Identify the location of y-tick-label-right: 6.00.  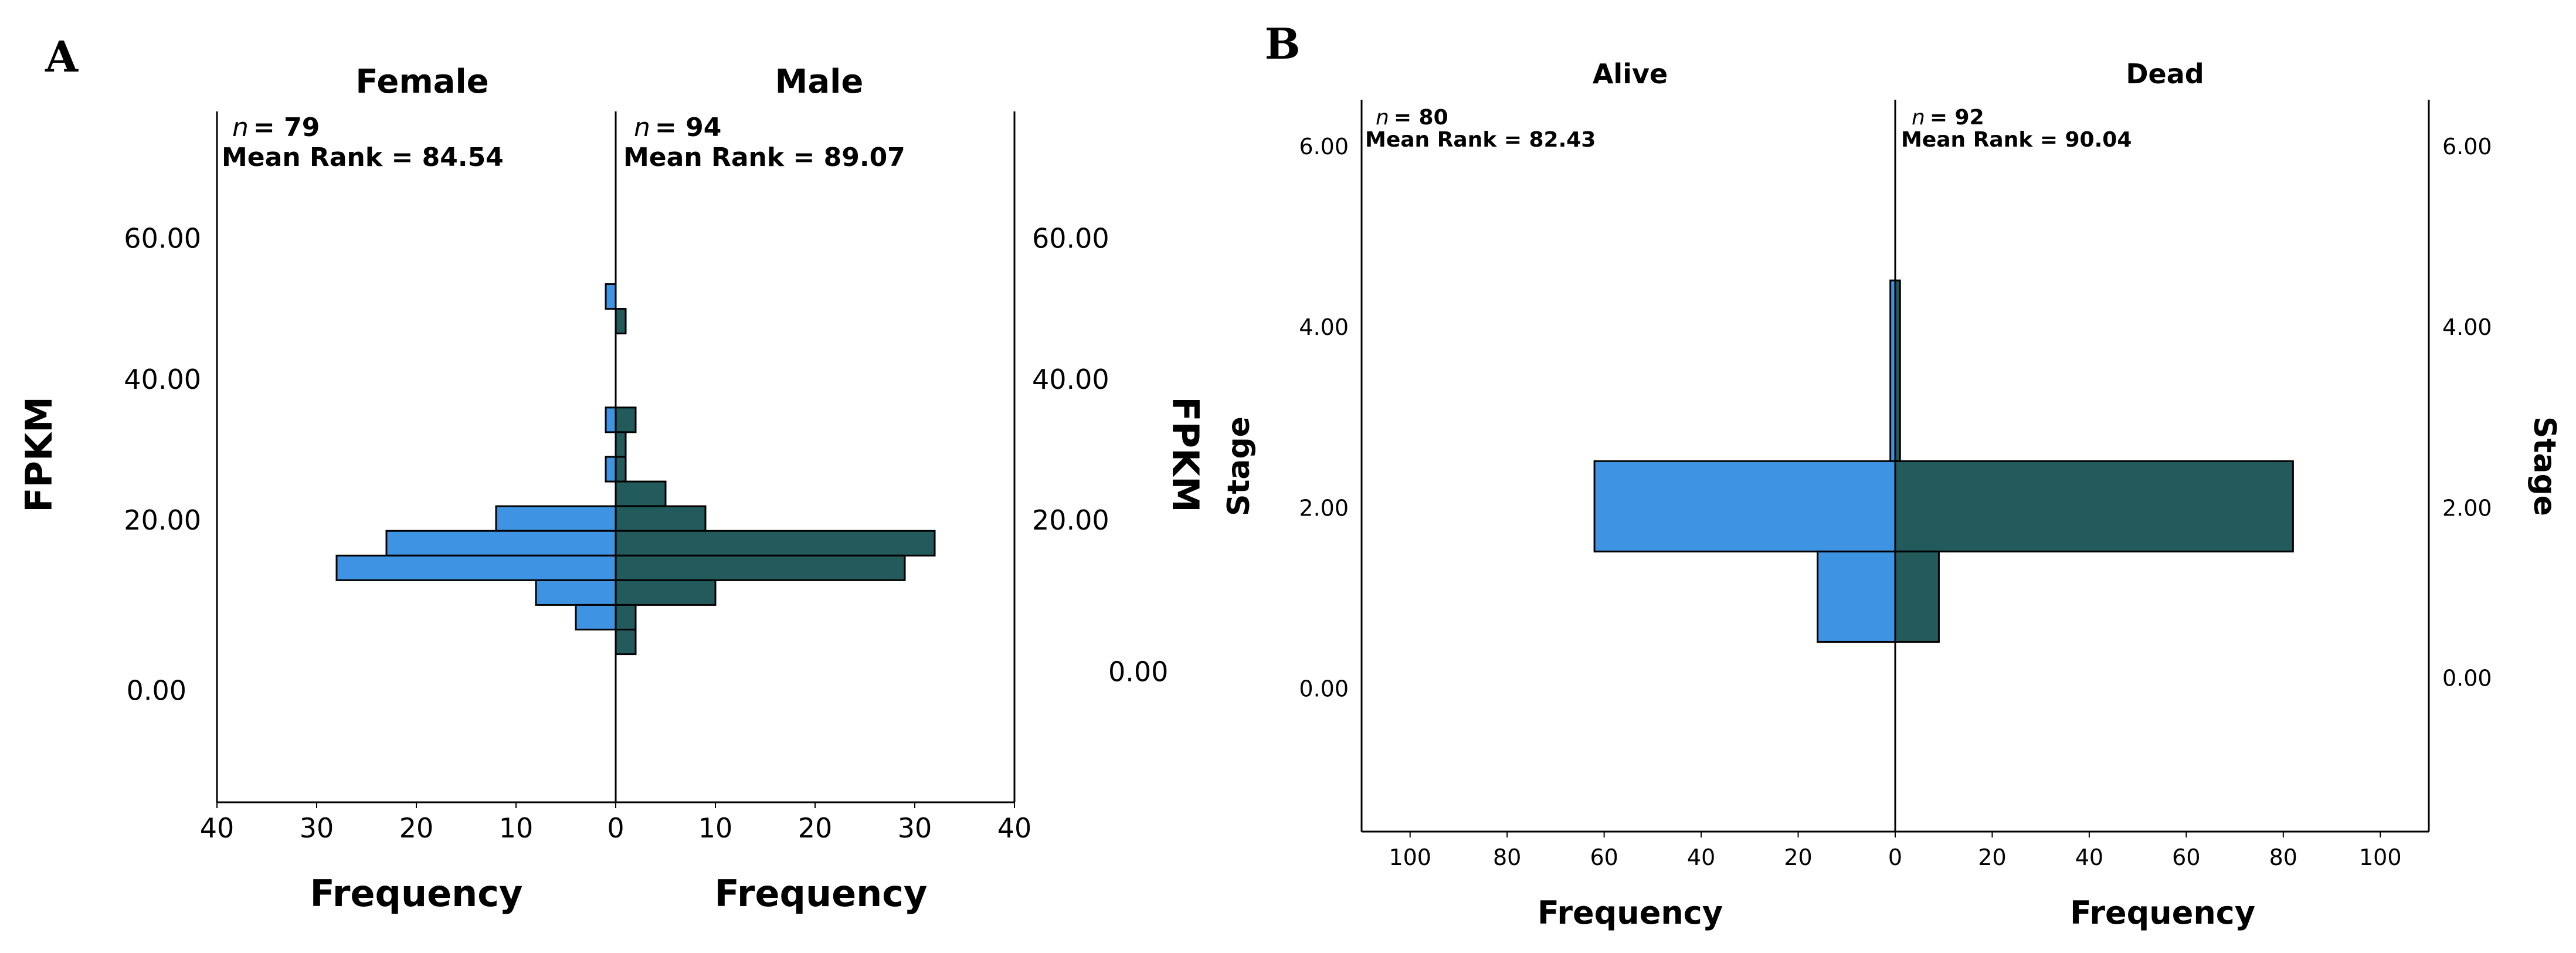
(2467, 147).